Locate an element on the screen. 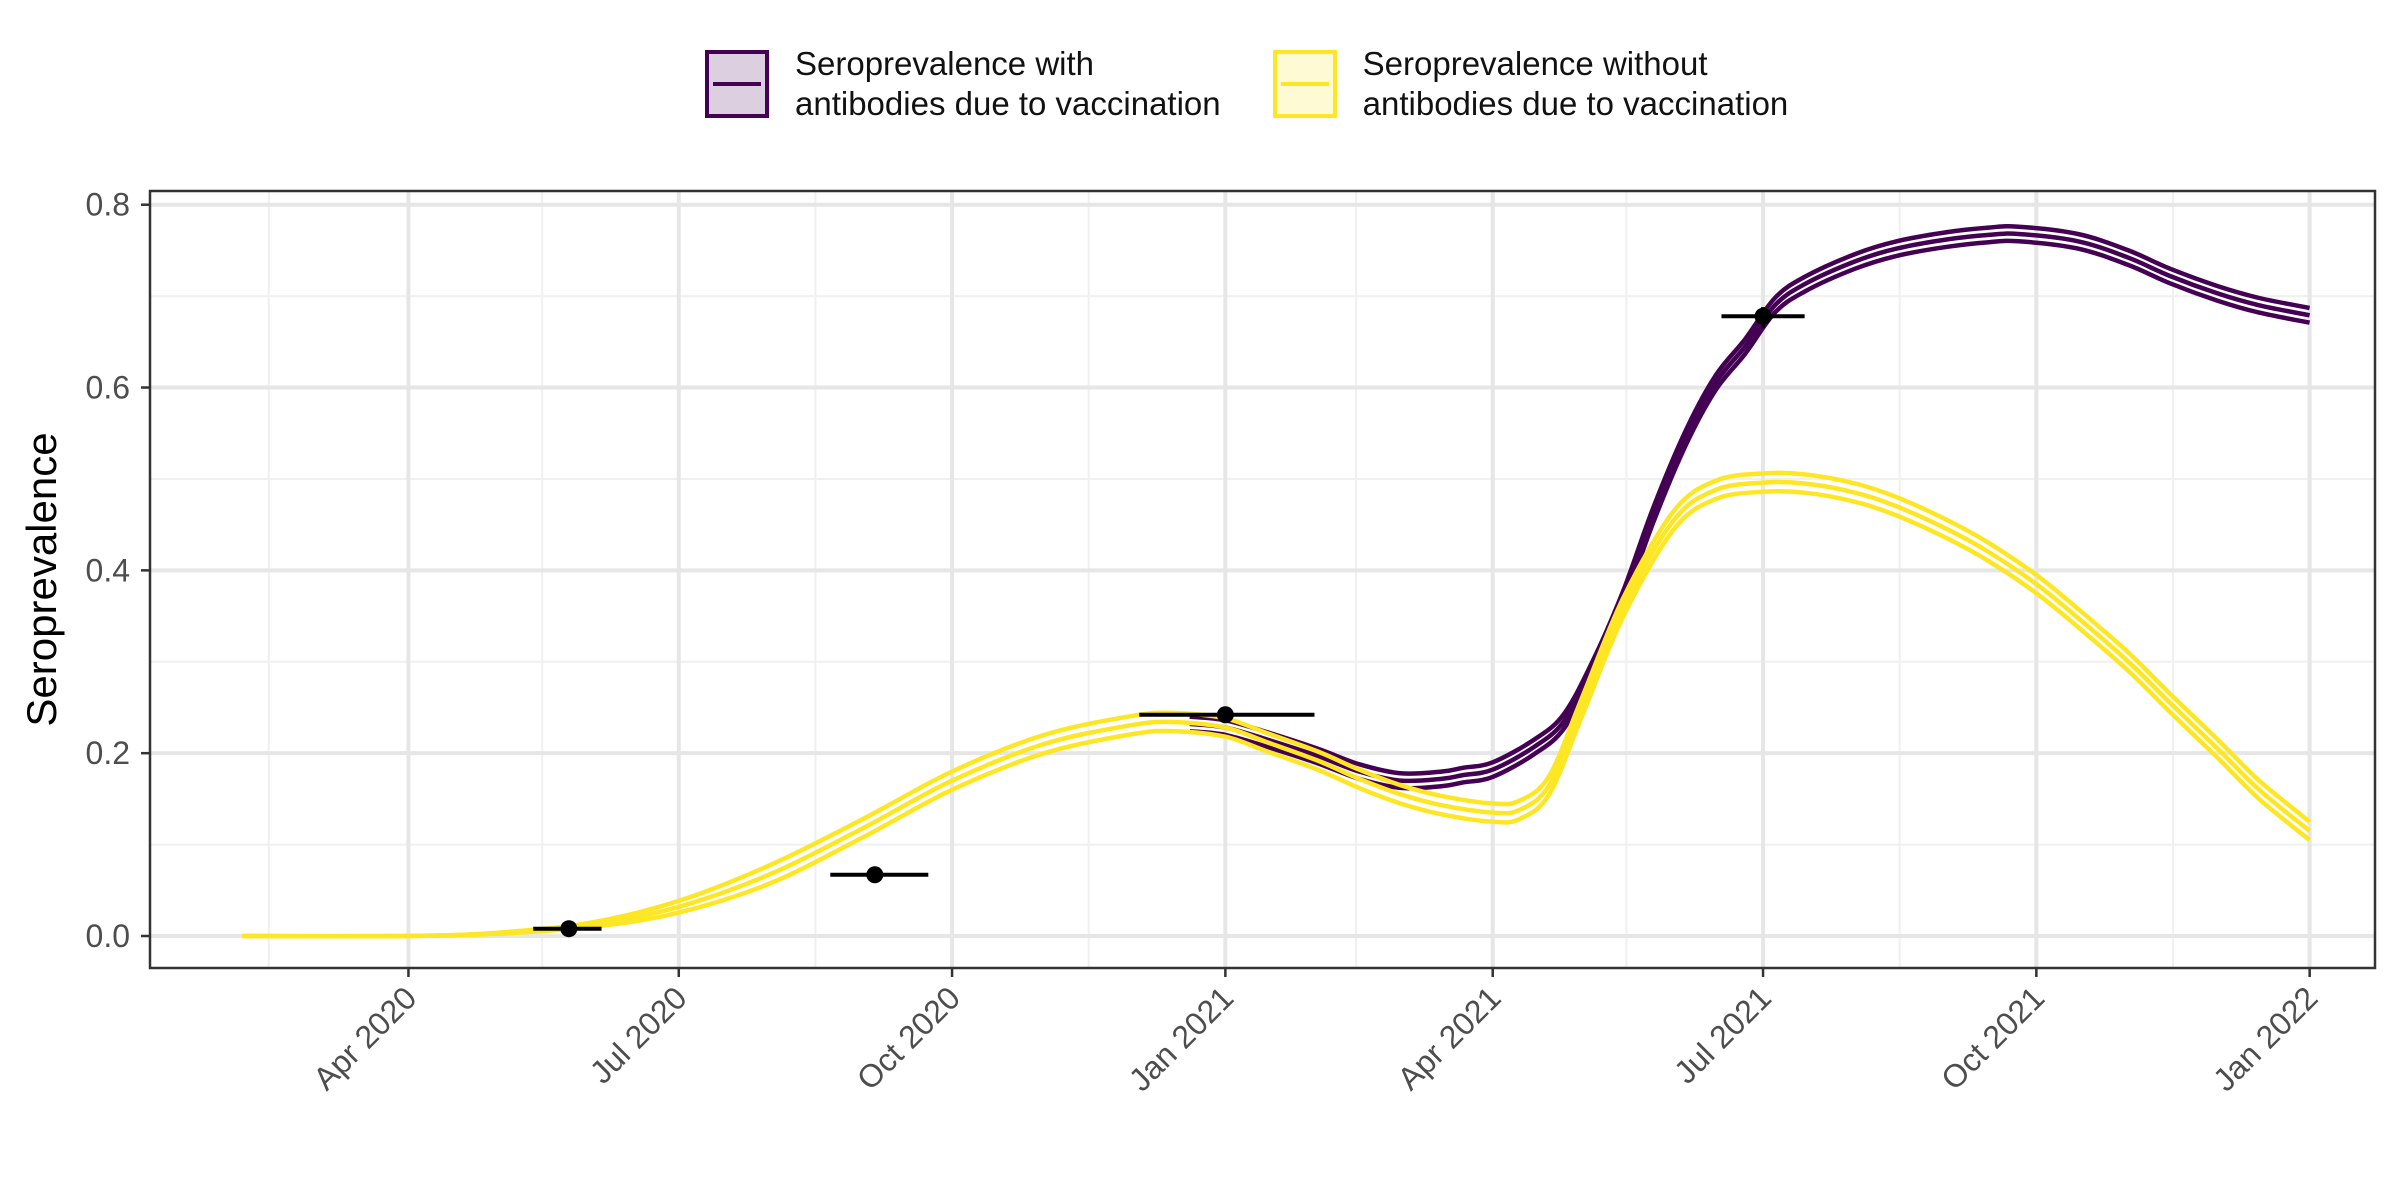 This screenshot has width=2400, height=1200. y-tick-label: 0.2 is located at coordinates (108, 753).